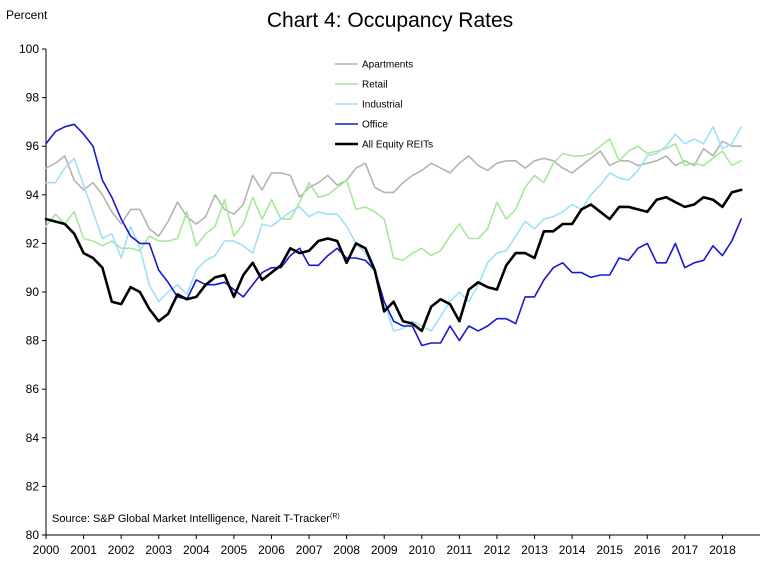  What do you see at coordinates (534, 550) in the screenshot?
I see `x-tick-label: 2013` at bounding box center [534, 550].